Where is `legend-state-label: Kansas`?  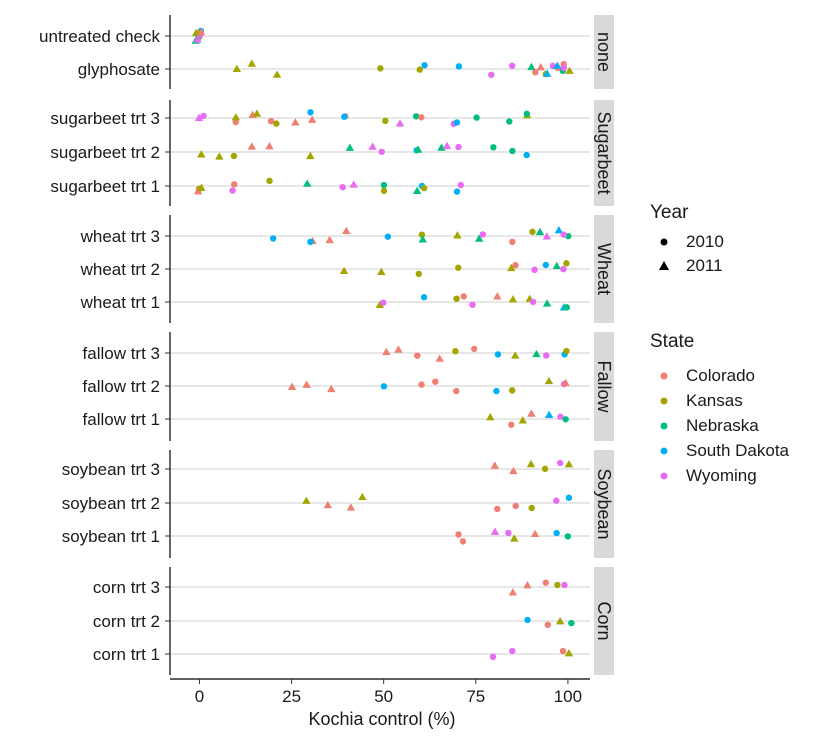
legend-state-label: Kansas is located at coordinates (714, 400).